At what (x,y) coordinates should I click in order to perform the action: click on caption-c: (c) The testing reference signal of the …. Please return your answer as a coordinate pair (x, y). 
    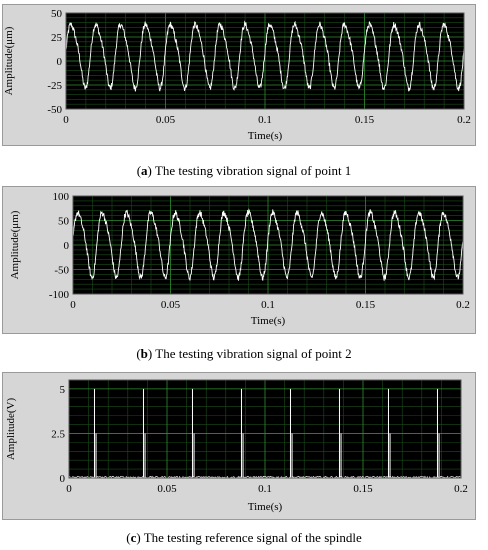
    Looking at the image, I should click on (244, 537).